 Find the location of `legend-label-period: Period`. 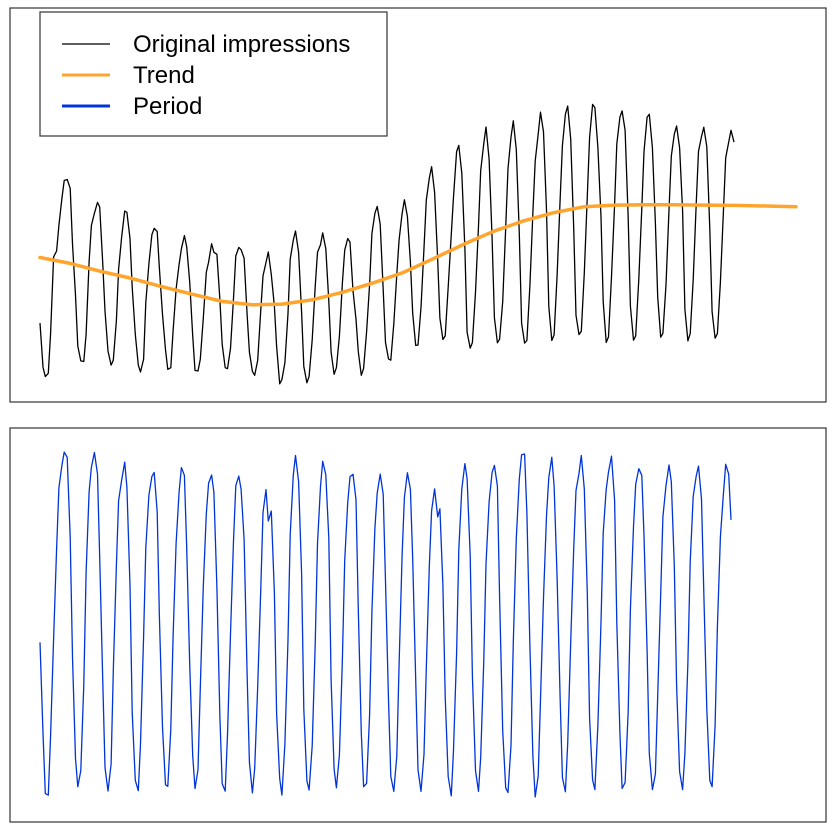

legend-label-period: Period is located at coordinates (167, 106).